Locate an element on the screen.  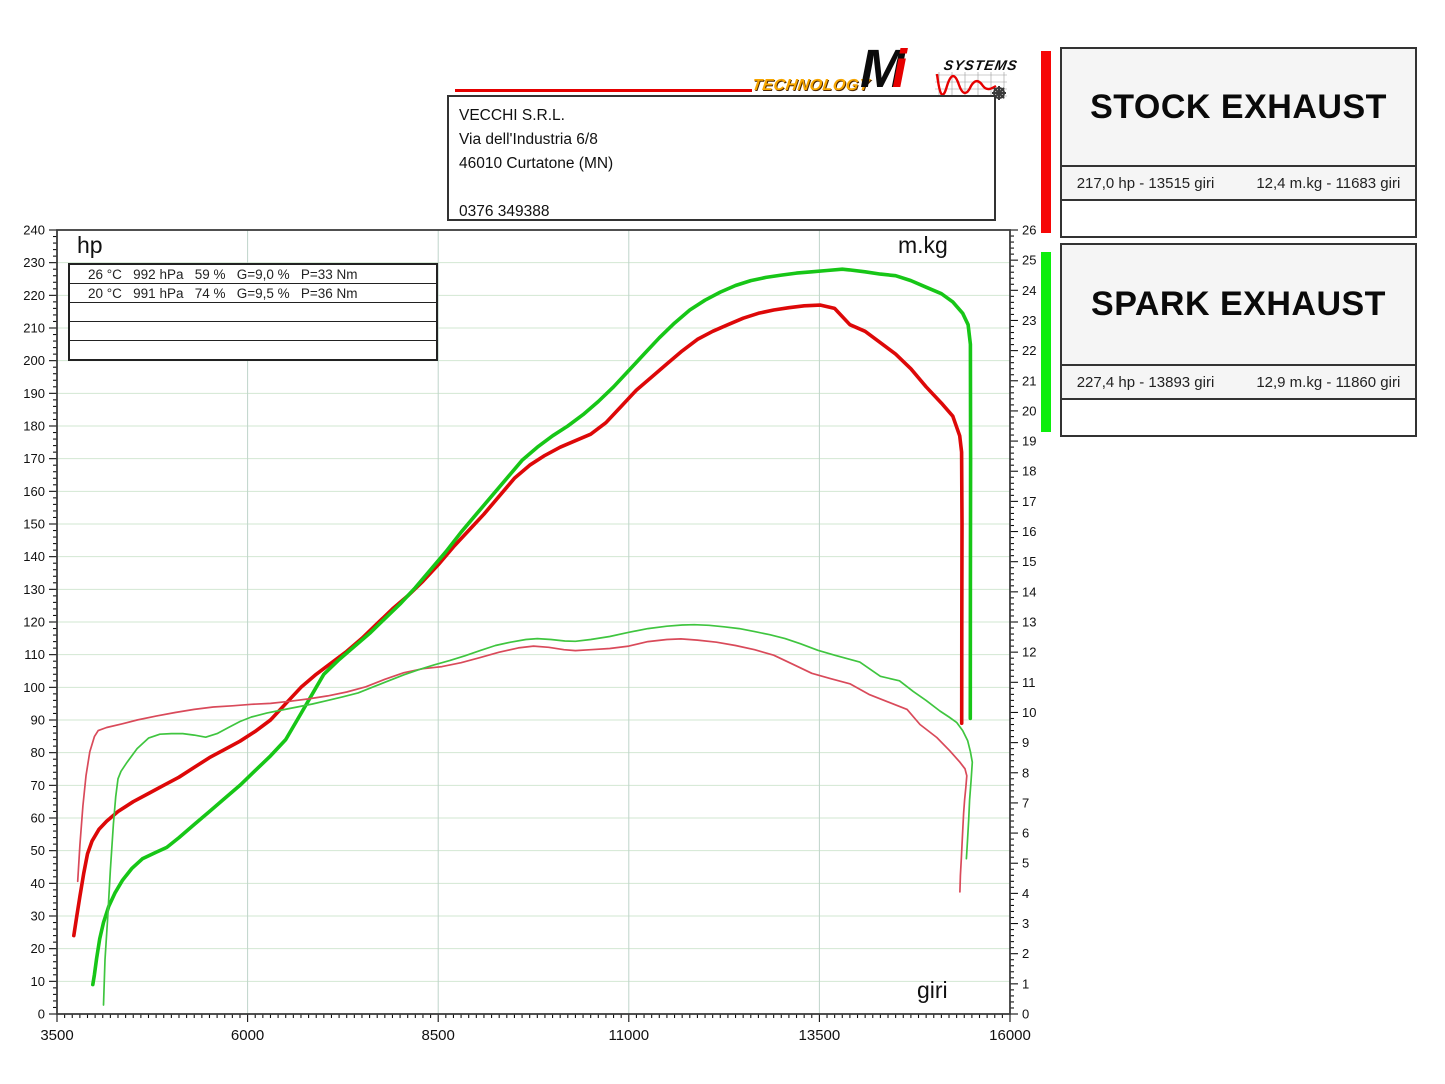
logo-brand-text: Mi is located at coordinates (883, 69).